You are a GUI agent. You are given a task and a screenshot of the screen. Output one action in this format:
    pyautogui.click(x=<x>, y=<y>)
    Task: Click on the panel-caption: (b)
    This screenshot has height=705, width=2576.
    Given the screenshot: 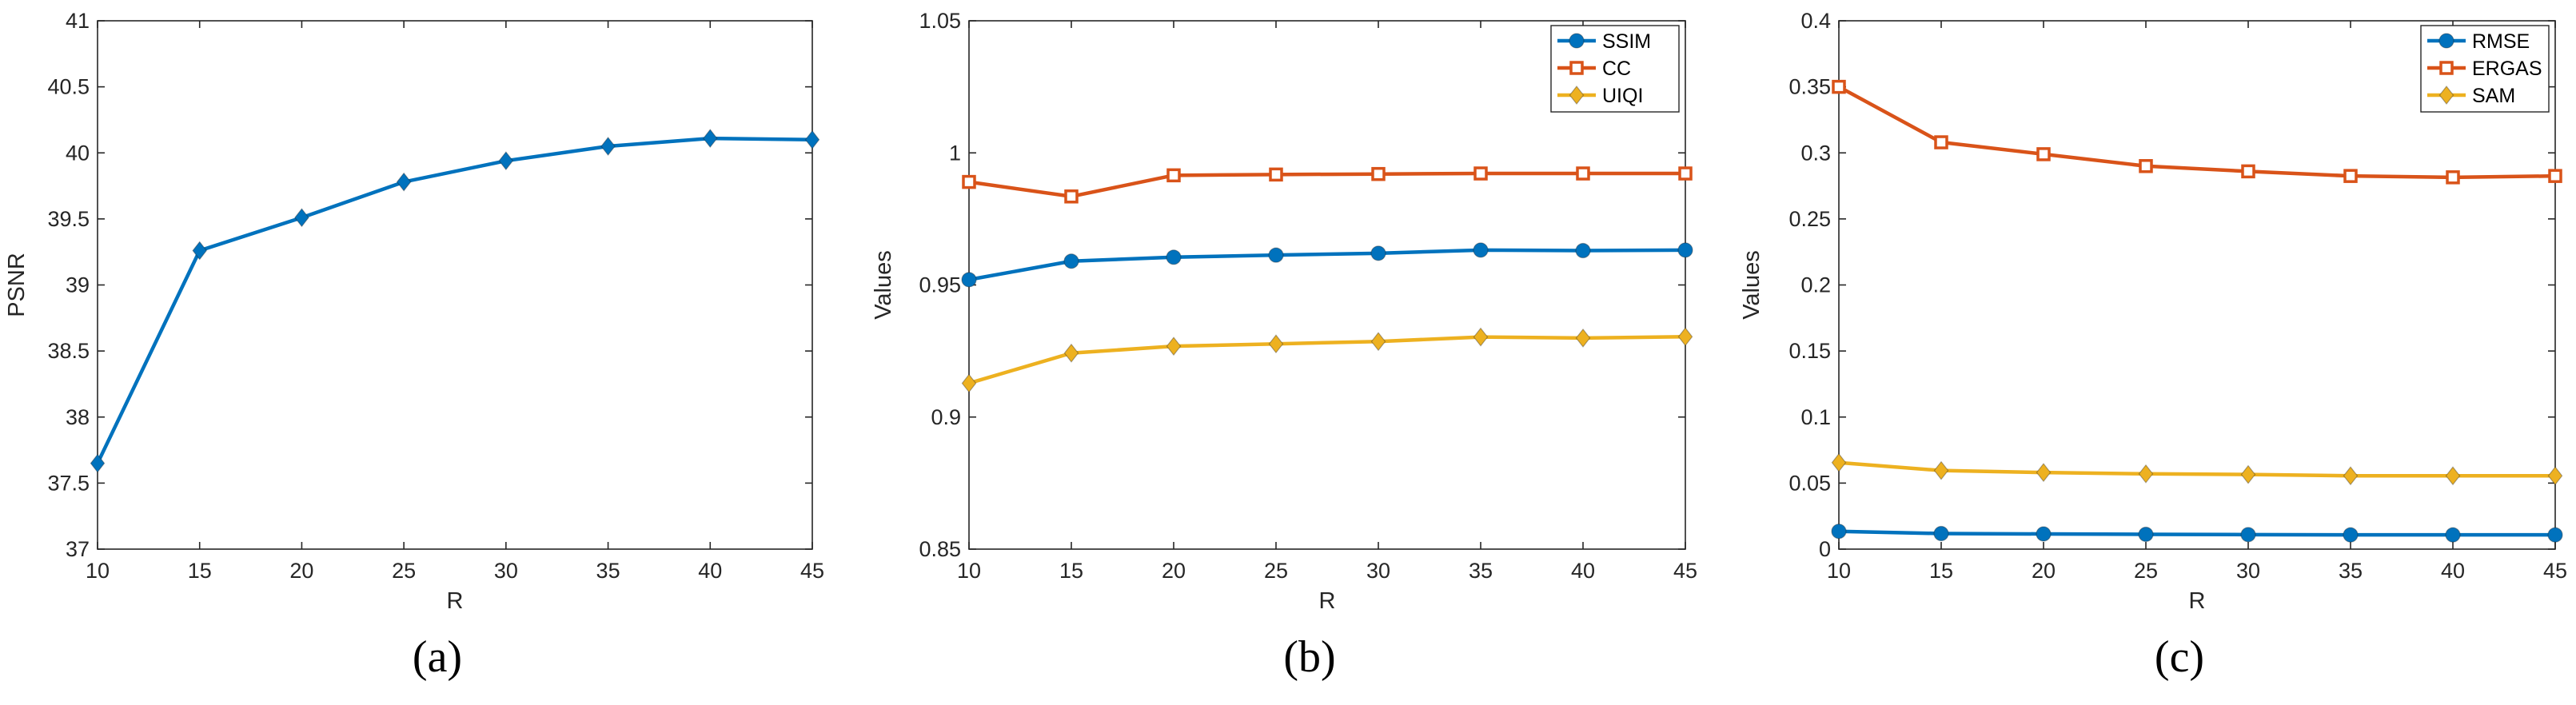 What is the action you would take?
    pyautogui.click(x=1309, y=657)
    